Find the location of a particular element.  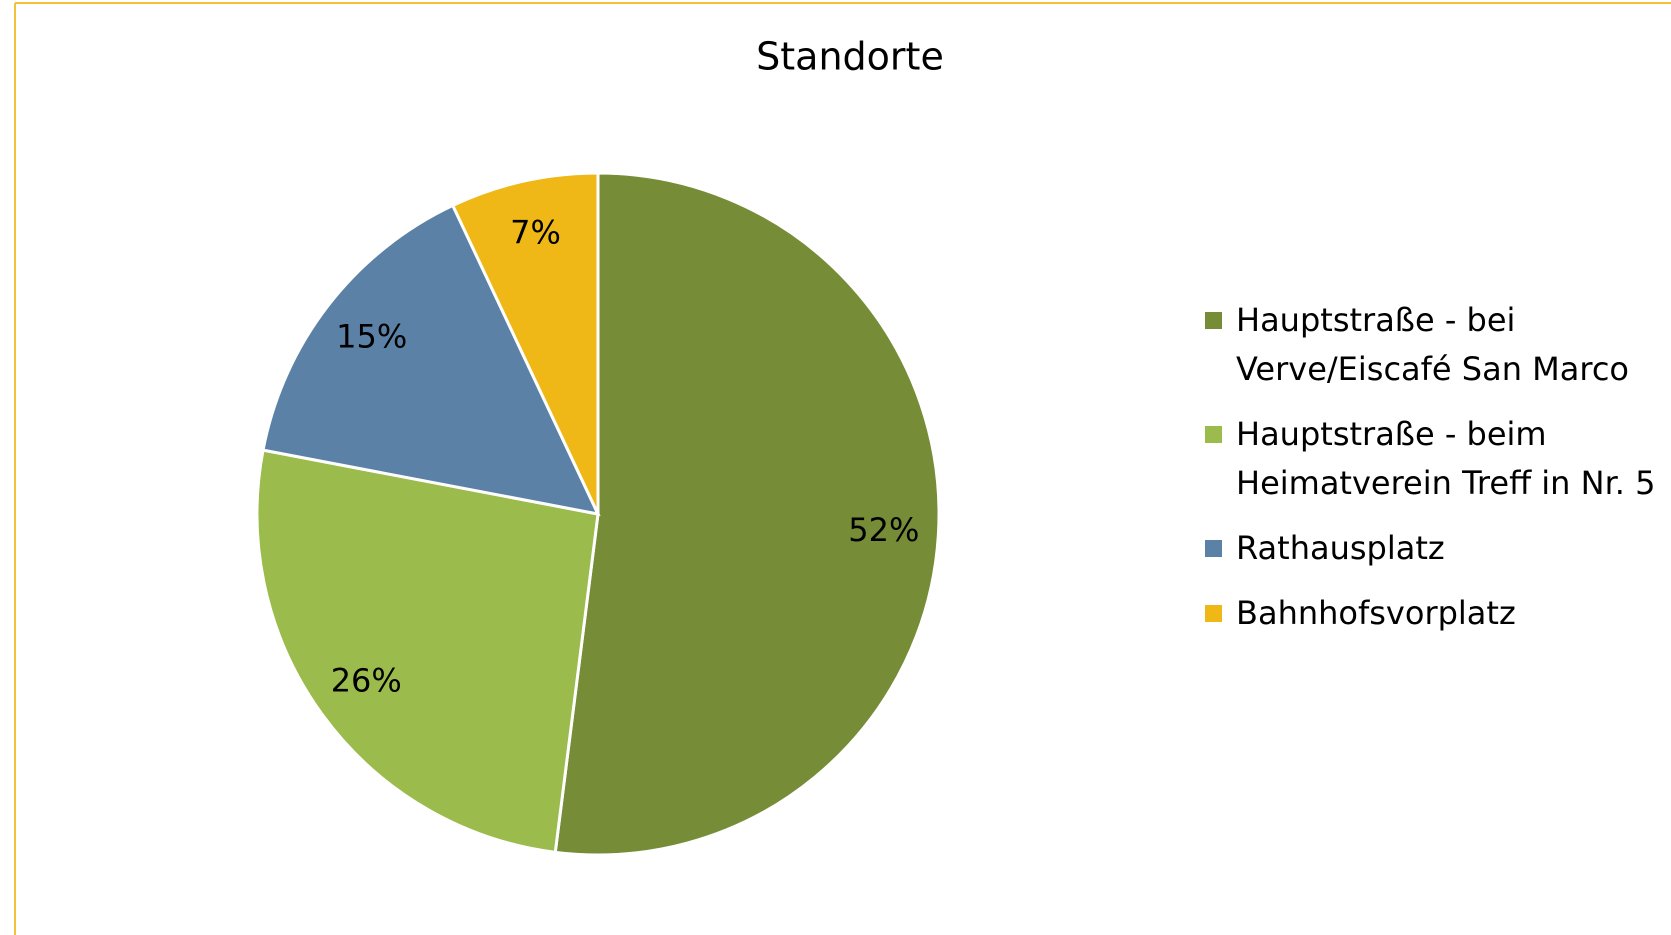

legend-label: Bahnhofsvorplatz is located at coordinates (1376, 613).